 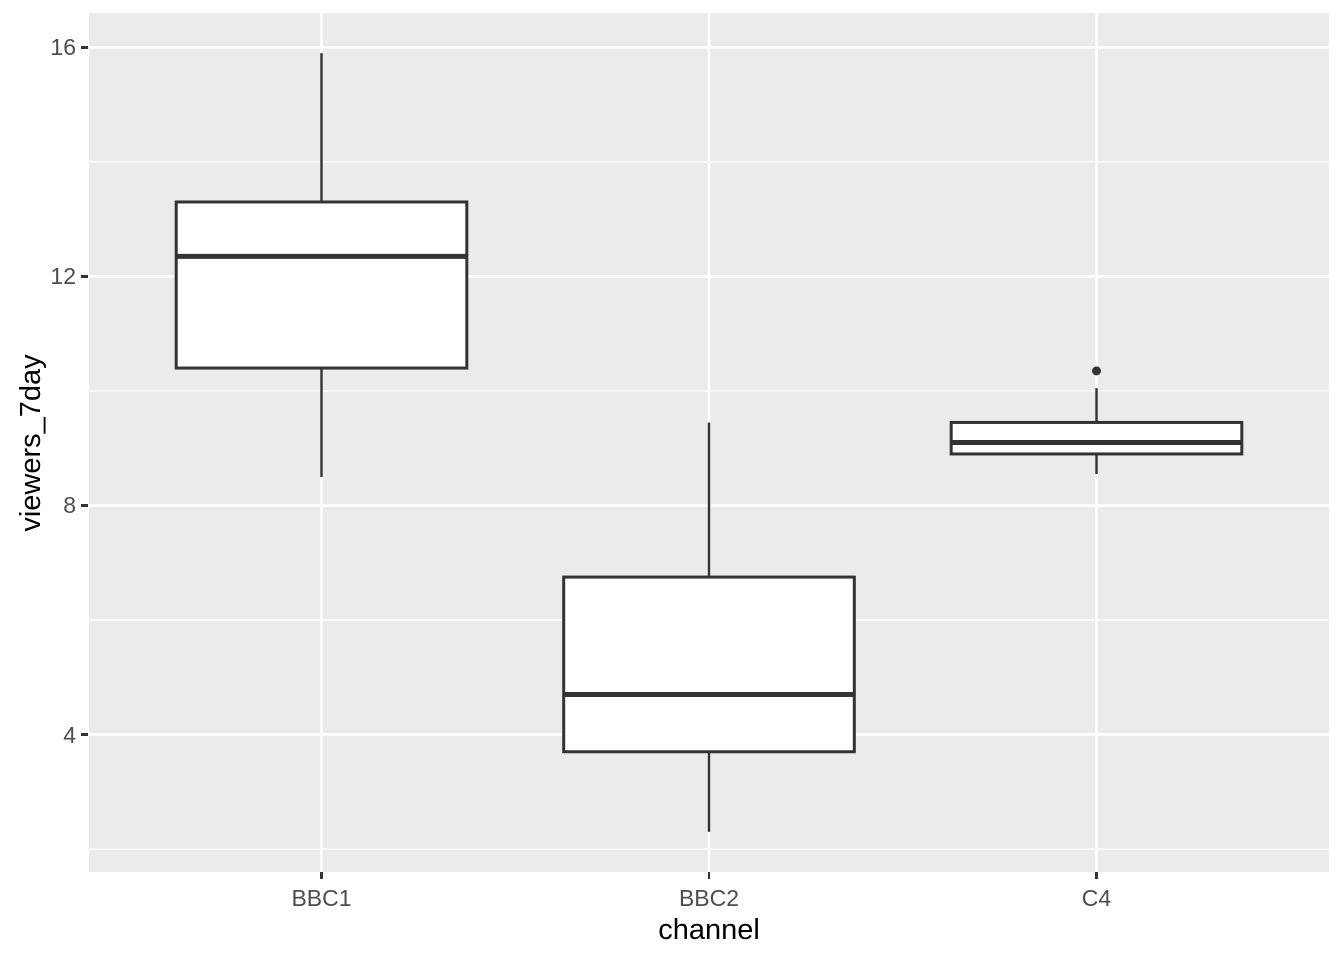 What do you see at coordinates (63, 47) in the screenshot?
I see `y-tick-label: 16` at bounding box center [63, 47].